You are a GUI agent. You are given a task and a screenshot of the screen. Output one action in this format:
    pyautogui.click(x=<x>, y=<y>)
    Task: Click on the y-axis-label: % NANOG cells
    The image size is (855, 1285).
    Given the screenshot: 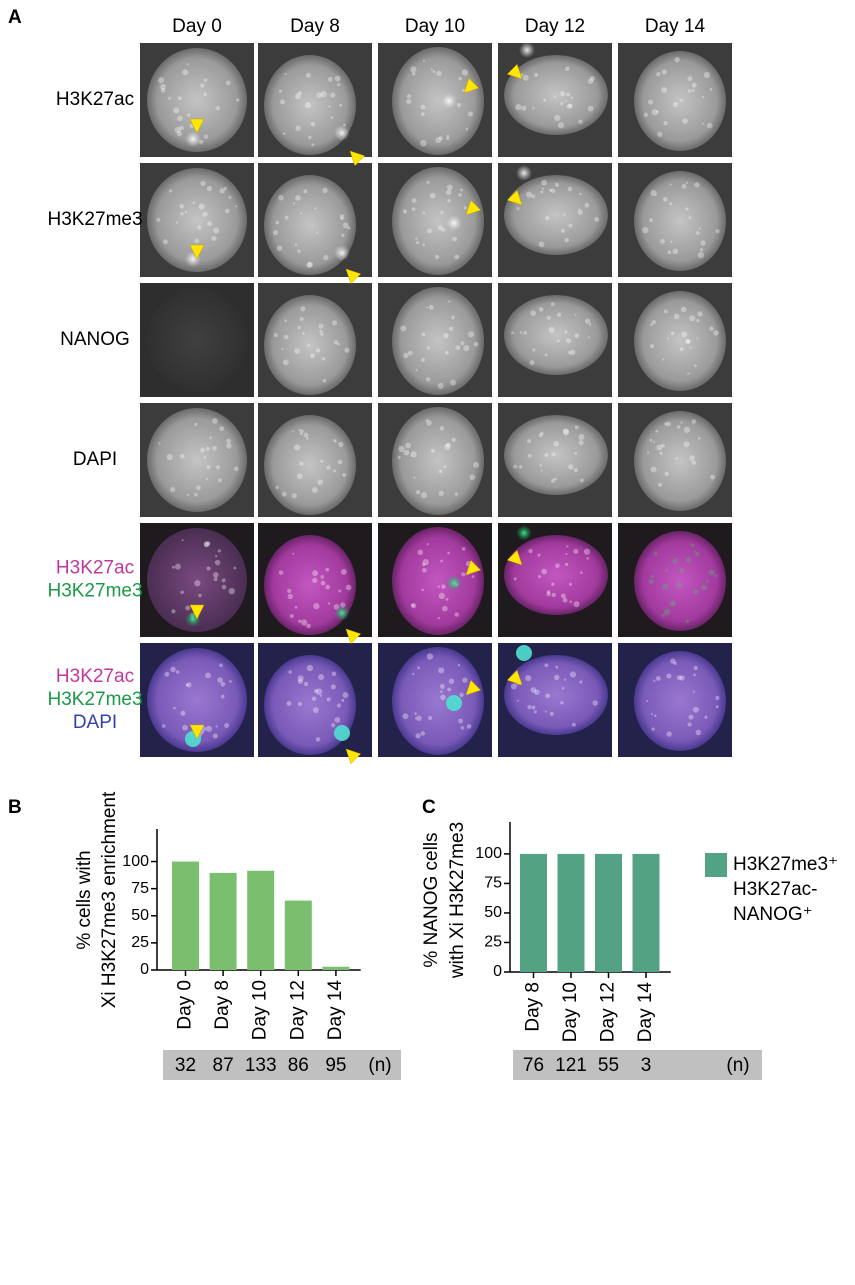 What is the action you would take?
    pyautogui.click(x=431, y=899)
    